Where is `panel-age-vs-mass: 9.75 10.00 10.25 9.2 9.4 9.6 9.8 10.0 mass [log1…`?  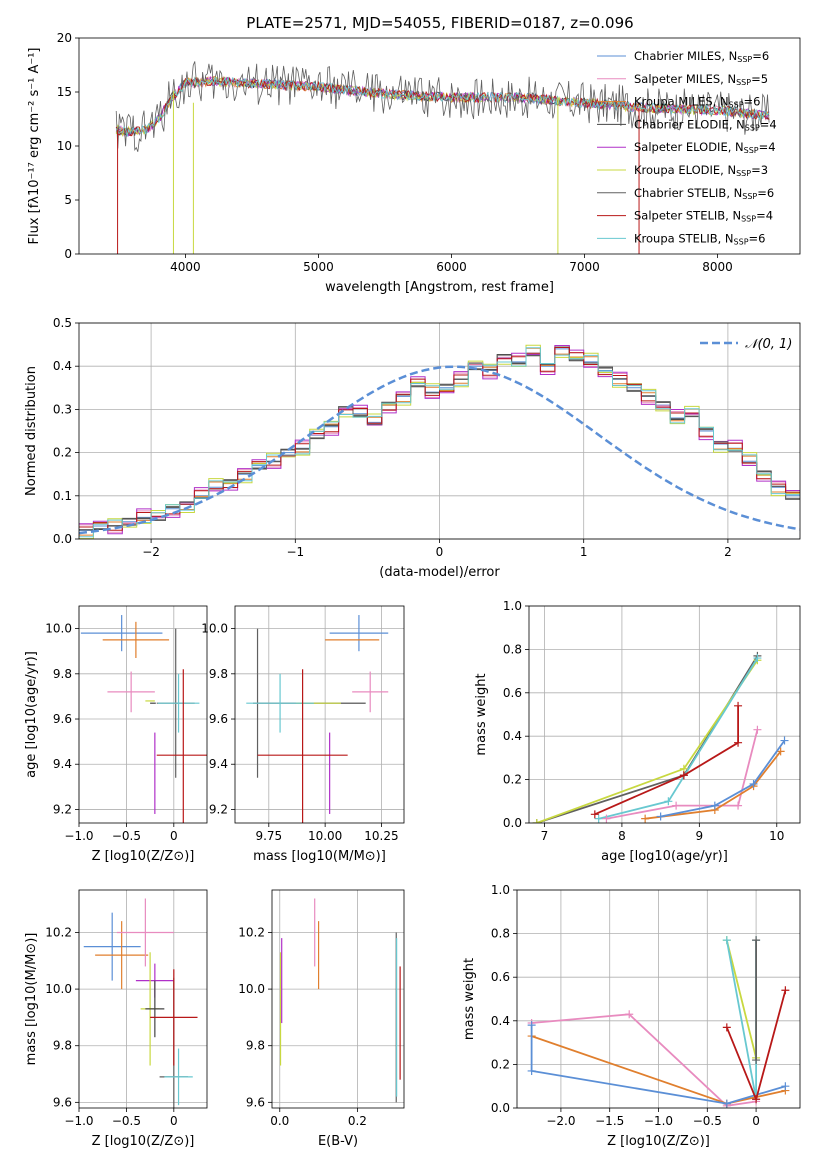
panel-age-vs-mass: 9.75 10.00 10.25 9.2 9.4 9.6 9.8 10.0 mass [log1… is located at coordinates (303, 734).